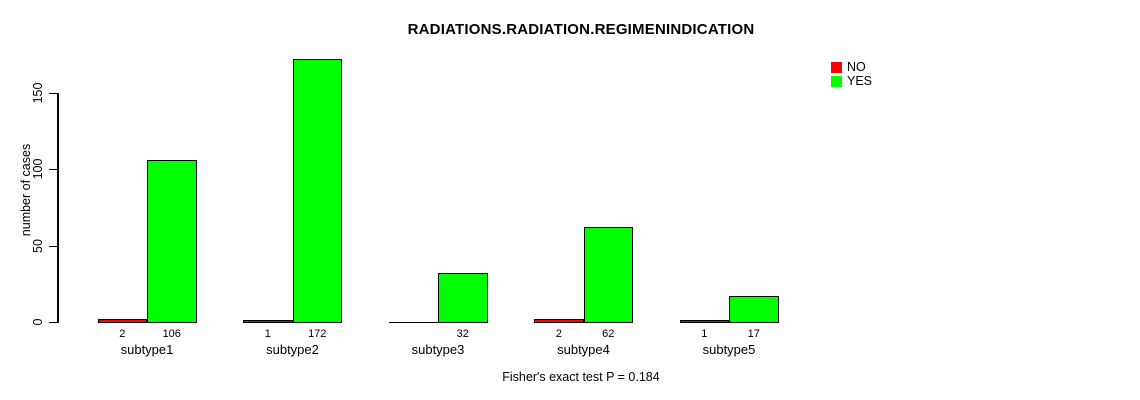 Image resolution: width=1140 pixels, height=400 pixels. What do you see at coordinates (754, 309) in the screenshot?
I see `bar-yes-subtype5` at bounding box center [754, 309].